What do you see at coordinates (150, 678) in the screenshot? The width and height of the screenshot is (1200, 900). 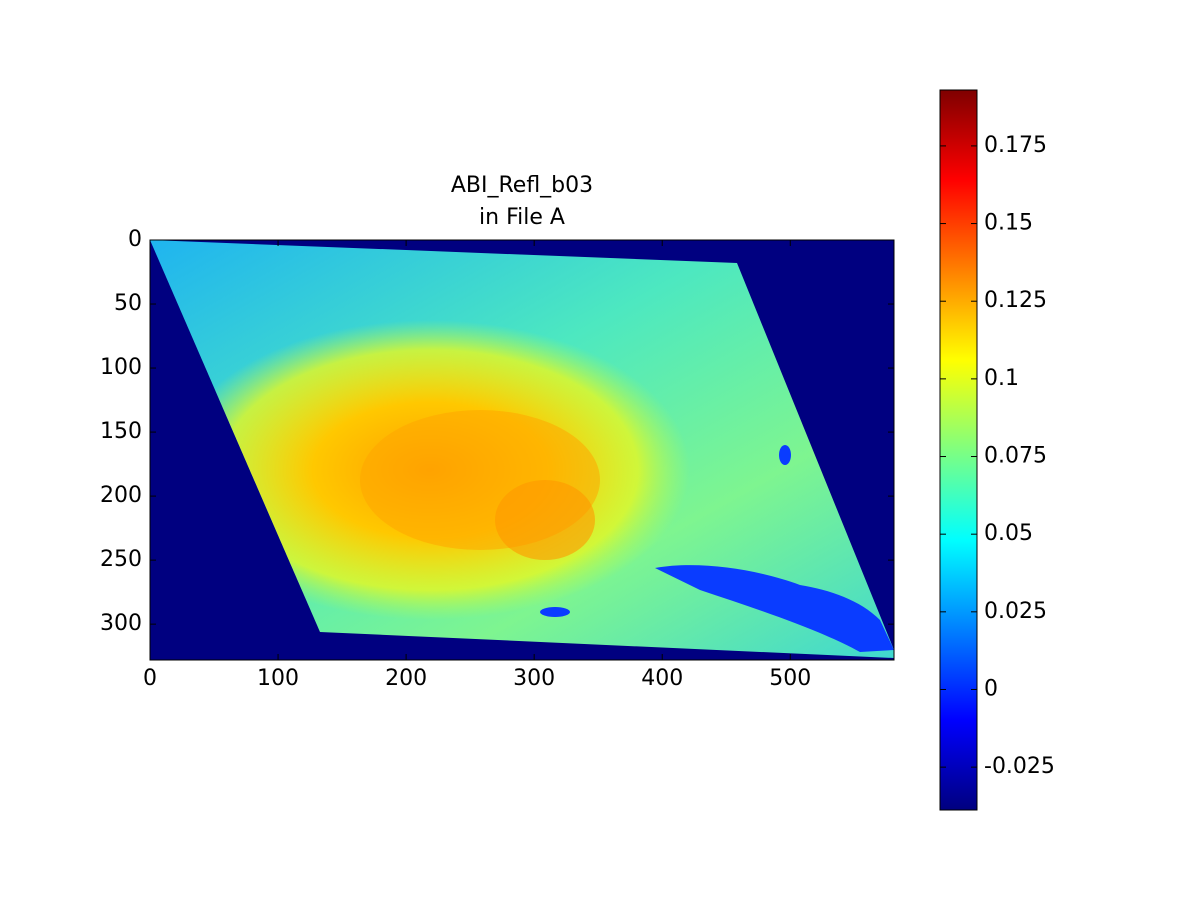 I see `x-tick-label: 0` at bounding box center [150, 678].